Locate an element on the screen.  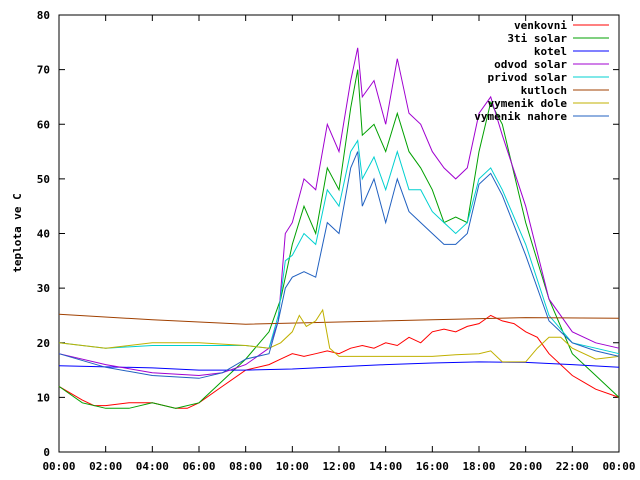
series-line-kotel is located at coordinates (339, 366).